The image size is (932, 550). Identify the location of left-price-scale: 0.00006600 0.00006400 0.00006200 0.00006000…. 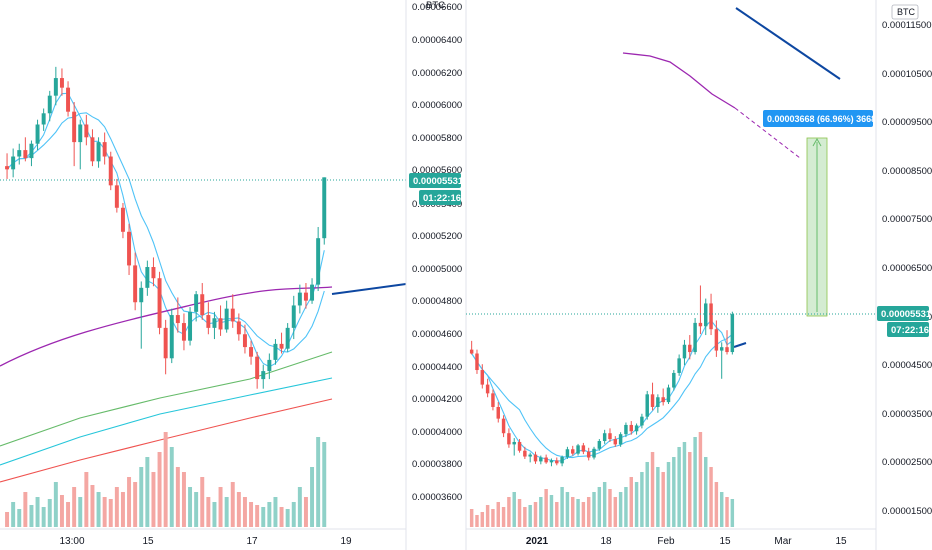
(434, 275).